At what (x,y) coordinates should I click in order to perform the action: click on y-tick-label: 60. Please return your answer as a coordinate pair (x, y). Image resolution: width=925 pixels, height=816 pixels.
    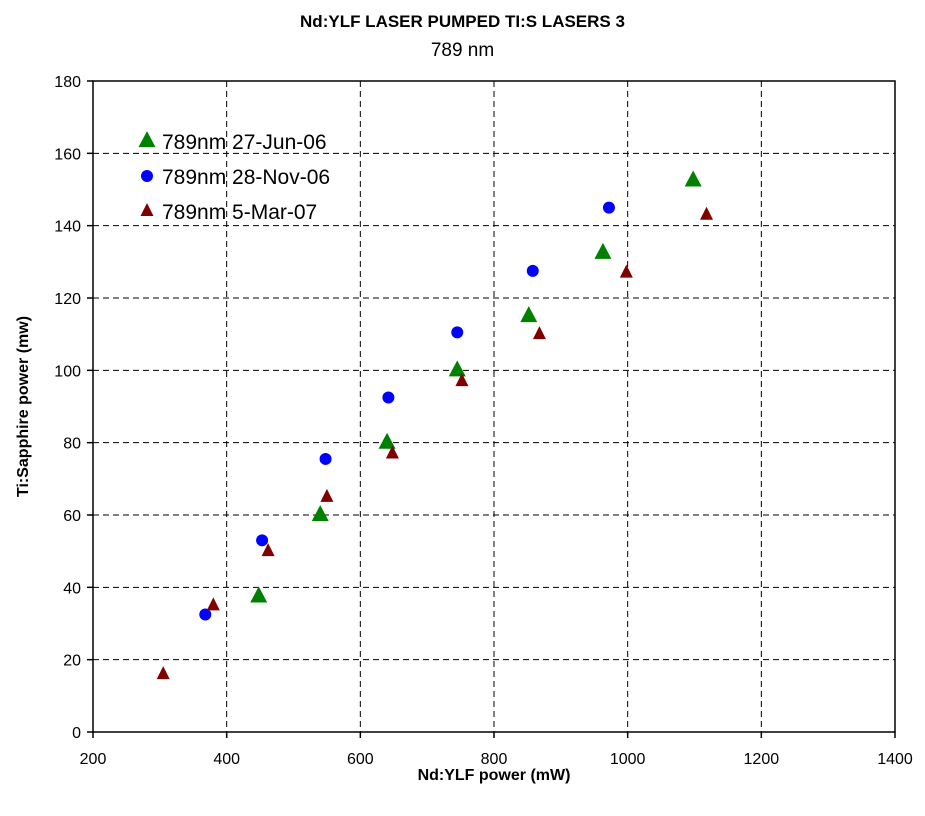
    Looking at the image, I should click on (72, 516).